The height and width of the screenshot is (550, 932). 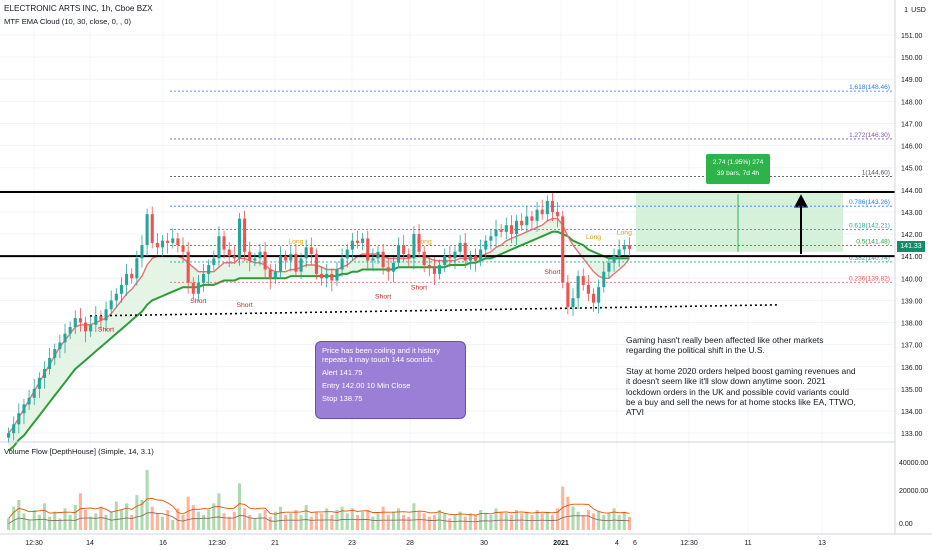 What do you see at coordinates (801, 201) in the screenshot?
I see `up-arrow-head` at bounding box center [801, 201].